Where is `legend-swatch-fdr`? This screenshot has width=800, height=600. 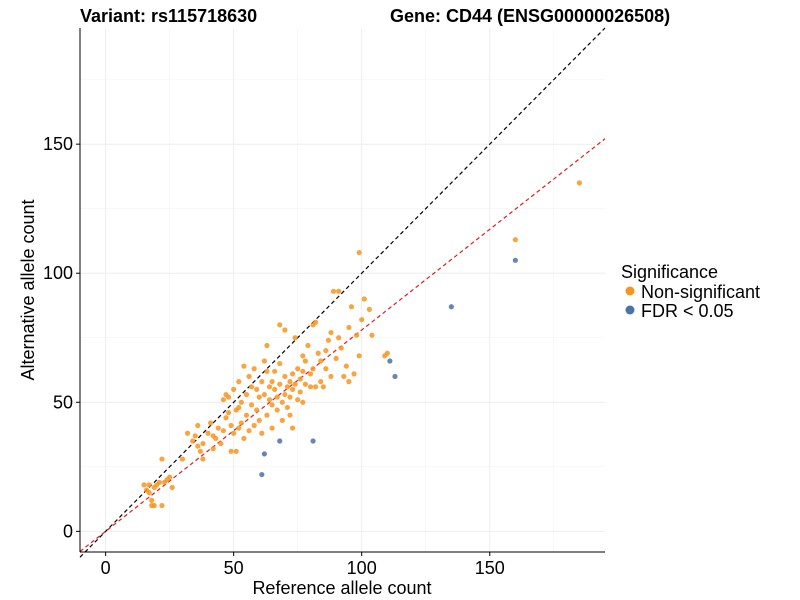
legend-swatch-fdr is located at coordinates (630, 310).